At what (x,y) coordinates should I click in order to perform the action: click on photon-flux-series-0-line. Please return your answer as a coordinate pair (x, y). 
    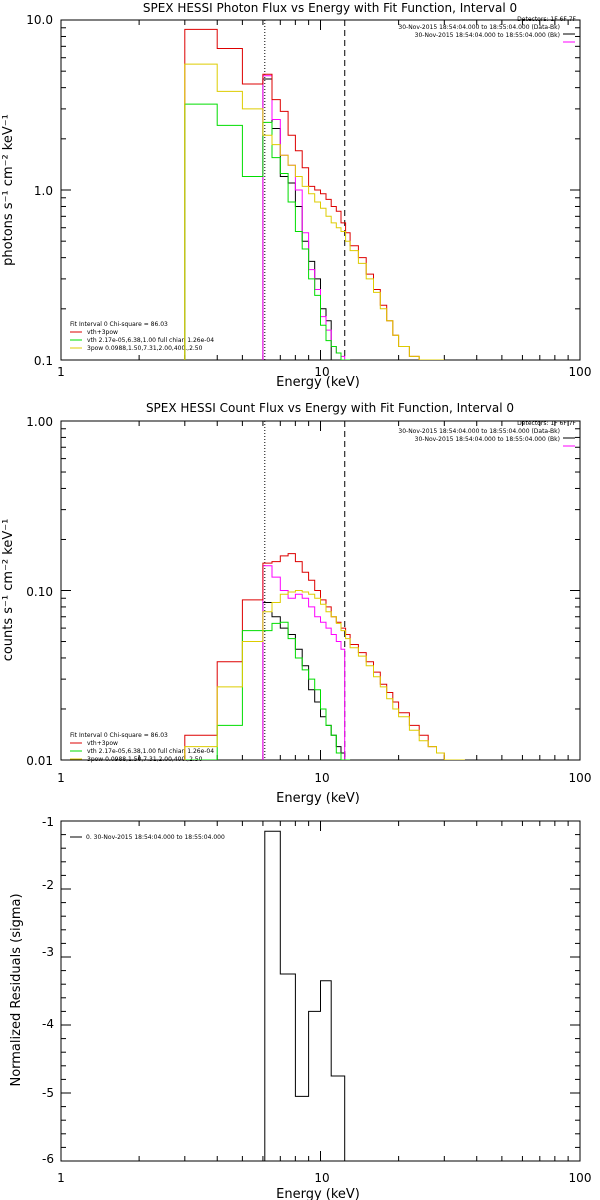
    Looking at the image, I should click on (303, 219).